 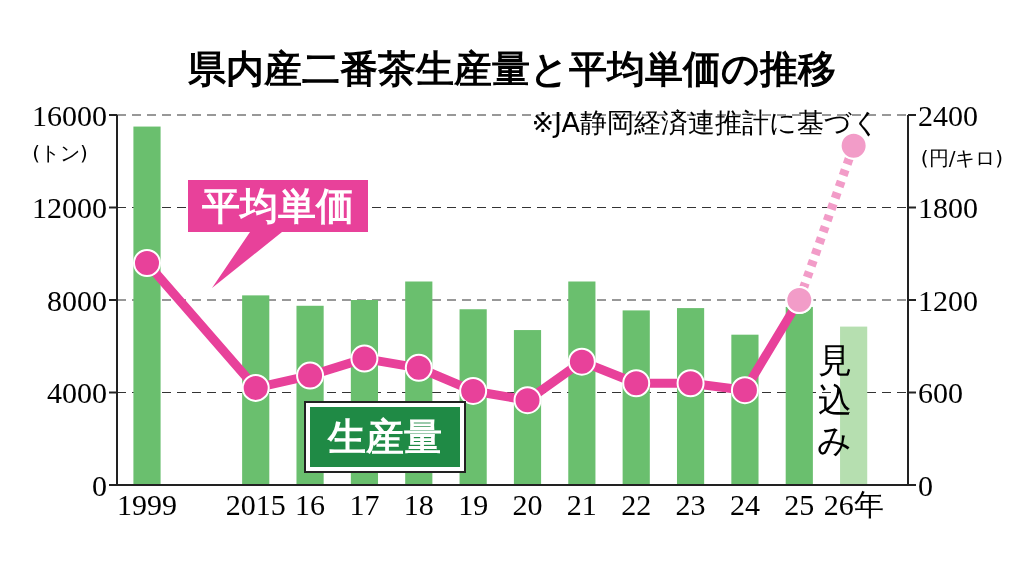 What do you see at coordinates (925, 485) in the screenshot?
I see `y2-tick-label: 0` at bounding box center [925, 485].